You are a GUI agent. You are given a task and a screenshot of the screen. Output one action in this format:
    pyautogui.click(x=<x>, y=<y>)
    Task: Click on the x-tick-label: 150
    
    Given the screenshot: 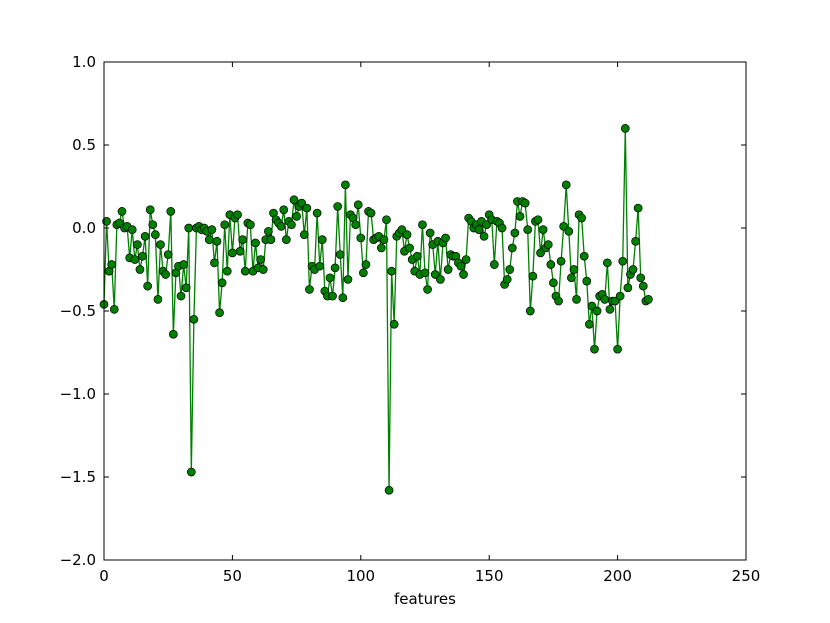 What is the action you would take?
    pyautogui.click(x=489, y=576)
    